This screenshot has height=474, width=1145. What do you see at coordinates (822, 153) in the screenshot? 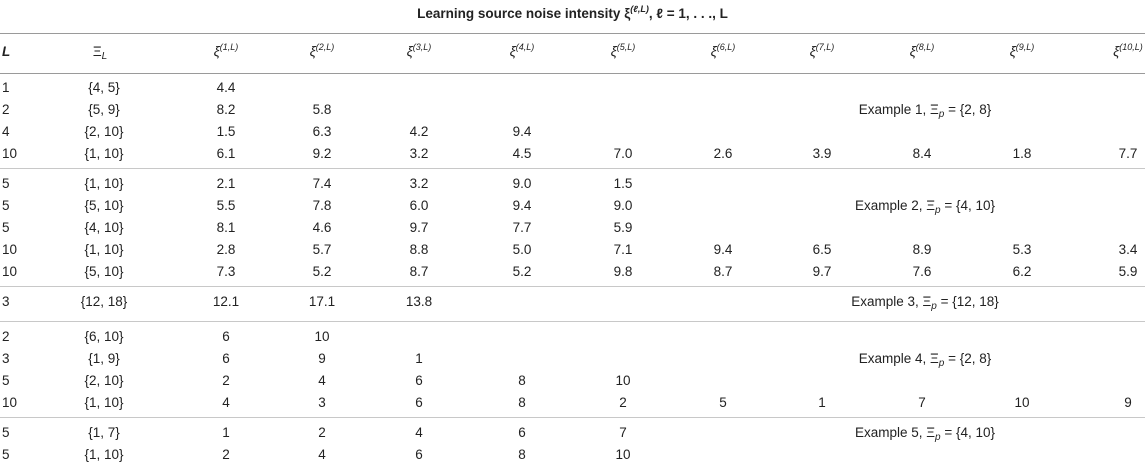
I see `cell-xi-7: 3.9` at bounding box center [822, 153].